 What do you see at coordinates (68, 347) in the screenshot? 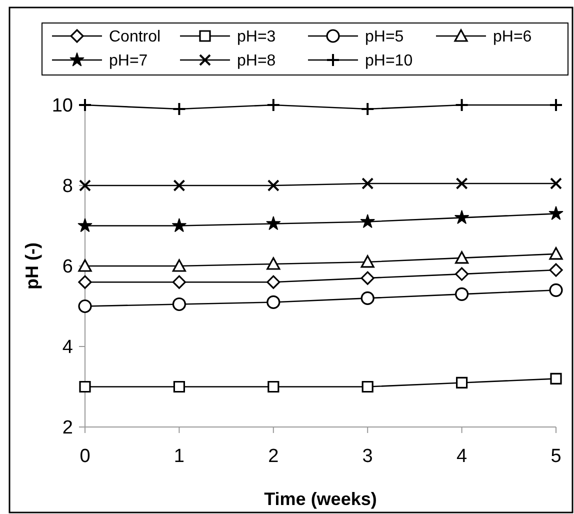
I see `y-tick-label: 4` at bounding box center [68, 347].